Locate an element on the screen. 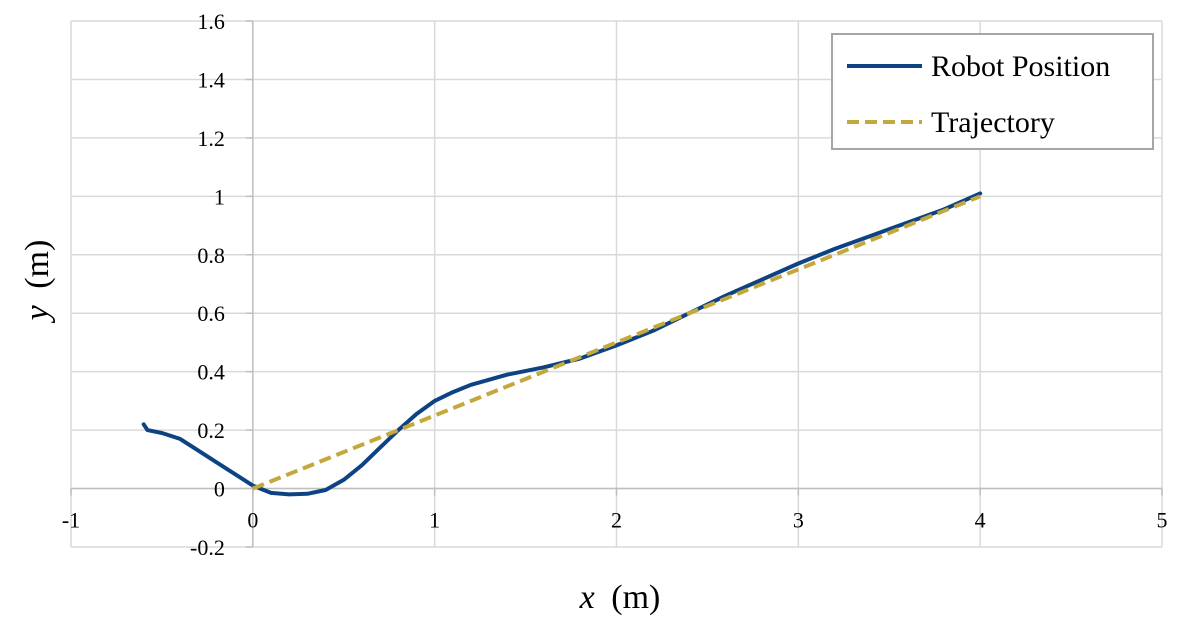 Image resolution: width=1181 pixels, height=622 pixels. y-tick-label: -0.2 is located at coordinates (207, 547).